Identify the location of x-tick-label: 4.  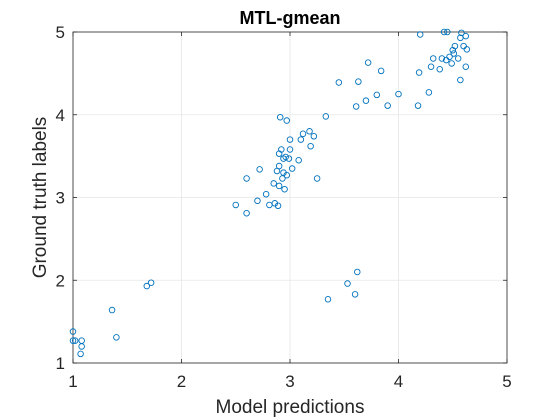
(398, 381).